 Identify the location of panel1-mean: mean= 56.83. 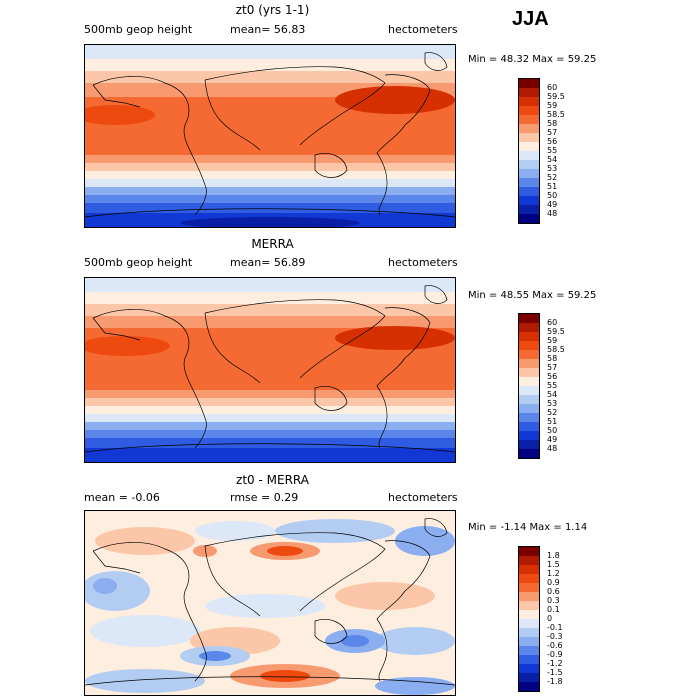
(268, 29).